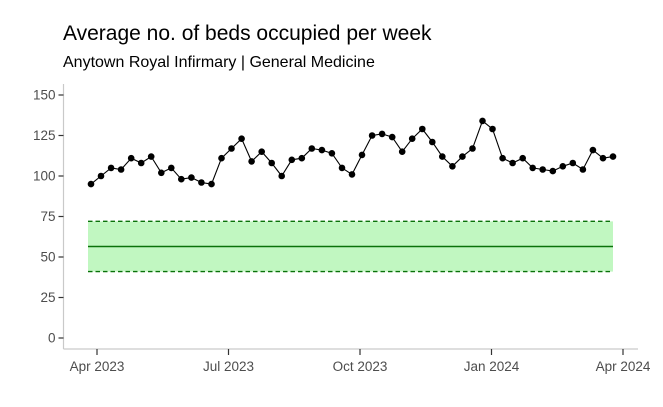 The height and width of the screenshot is (407, 663). I want to click on y-tick-label: 150, so click(44, 95).